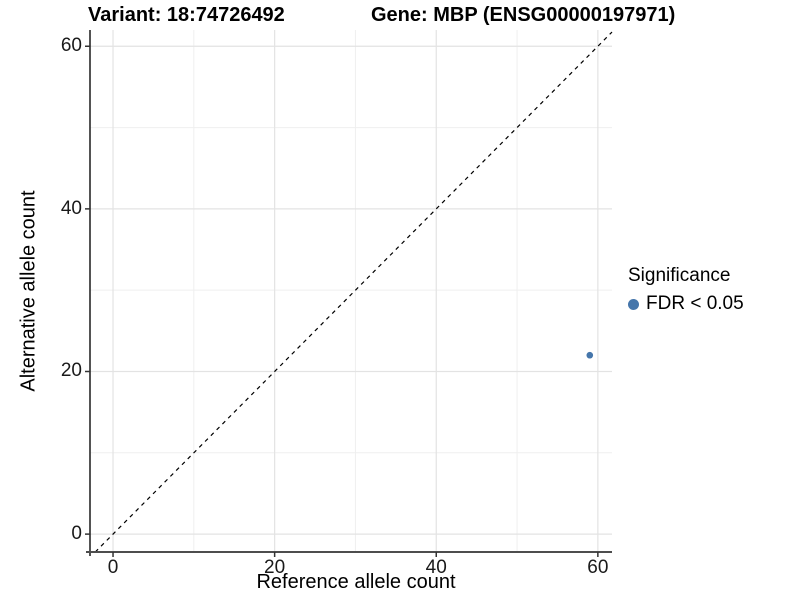  I want to click on y-tick-label: 20, so click(71, 371).